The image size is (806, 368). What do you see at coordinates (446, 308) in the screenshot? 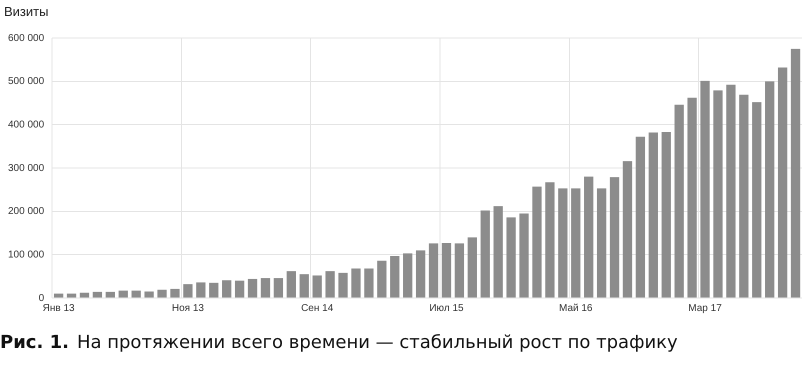
I see `x-tick-label: Июл 15` at bounding box center [446, 308].